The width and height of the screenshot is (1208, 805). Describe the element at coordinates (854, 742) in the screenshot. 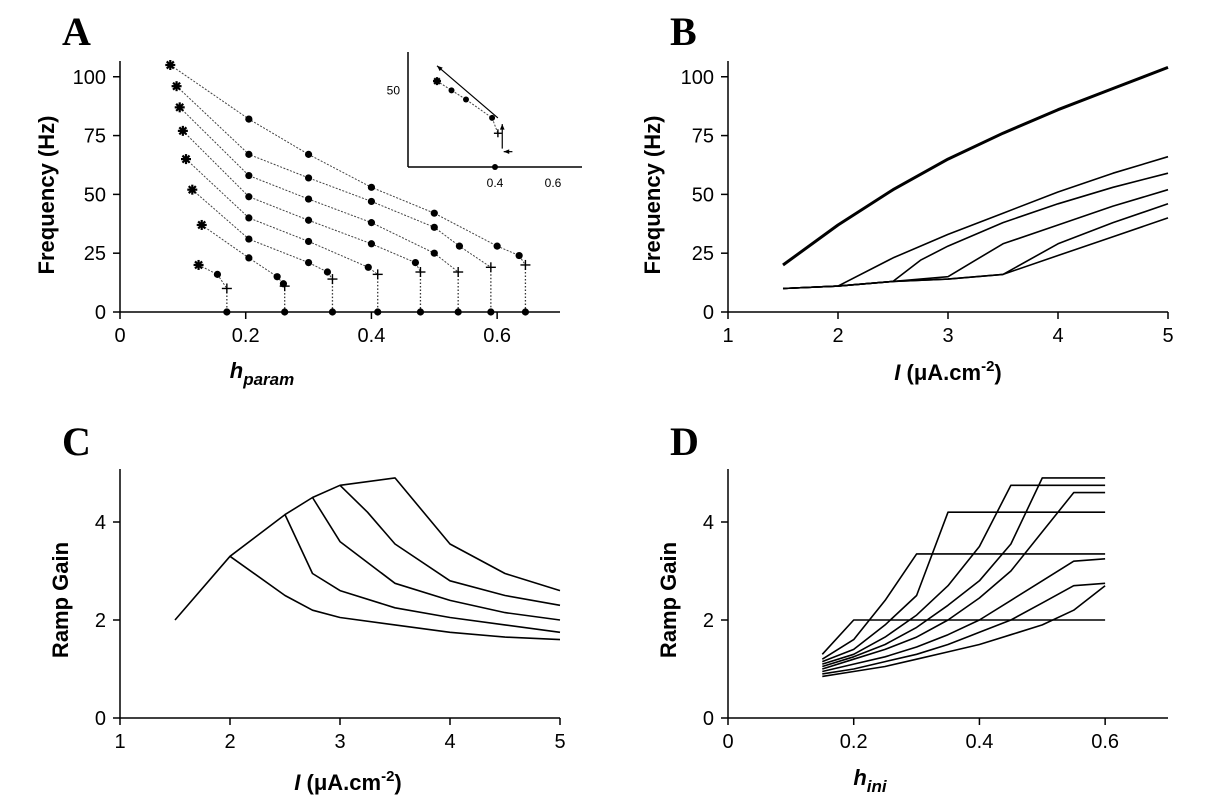

I see `d-x-tick-label: 0.2` at that location.